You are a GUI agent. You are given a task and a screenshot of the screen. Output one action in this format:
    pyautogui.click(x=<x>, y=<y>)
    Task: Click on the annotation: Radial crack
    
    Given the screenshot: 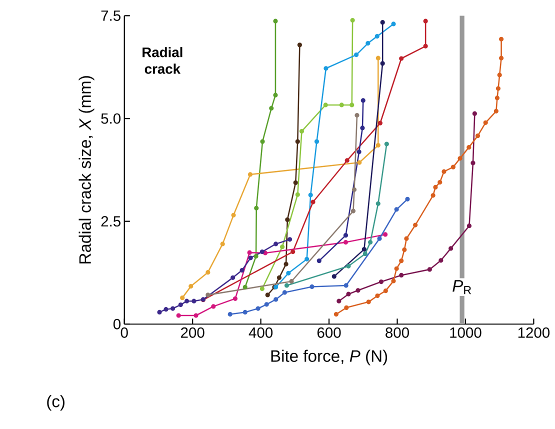 What is the action you would take?
    pyautogui.click(x=162, y=60)
    